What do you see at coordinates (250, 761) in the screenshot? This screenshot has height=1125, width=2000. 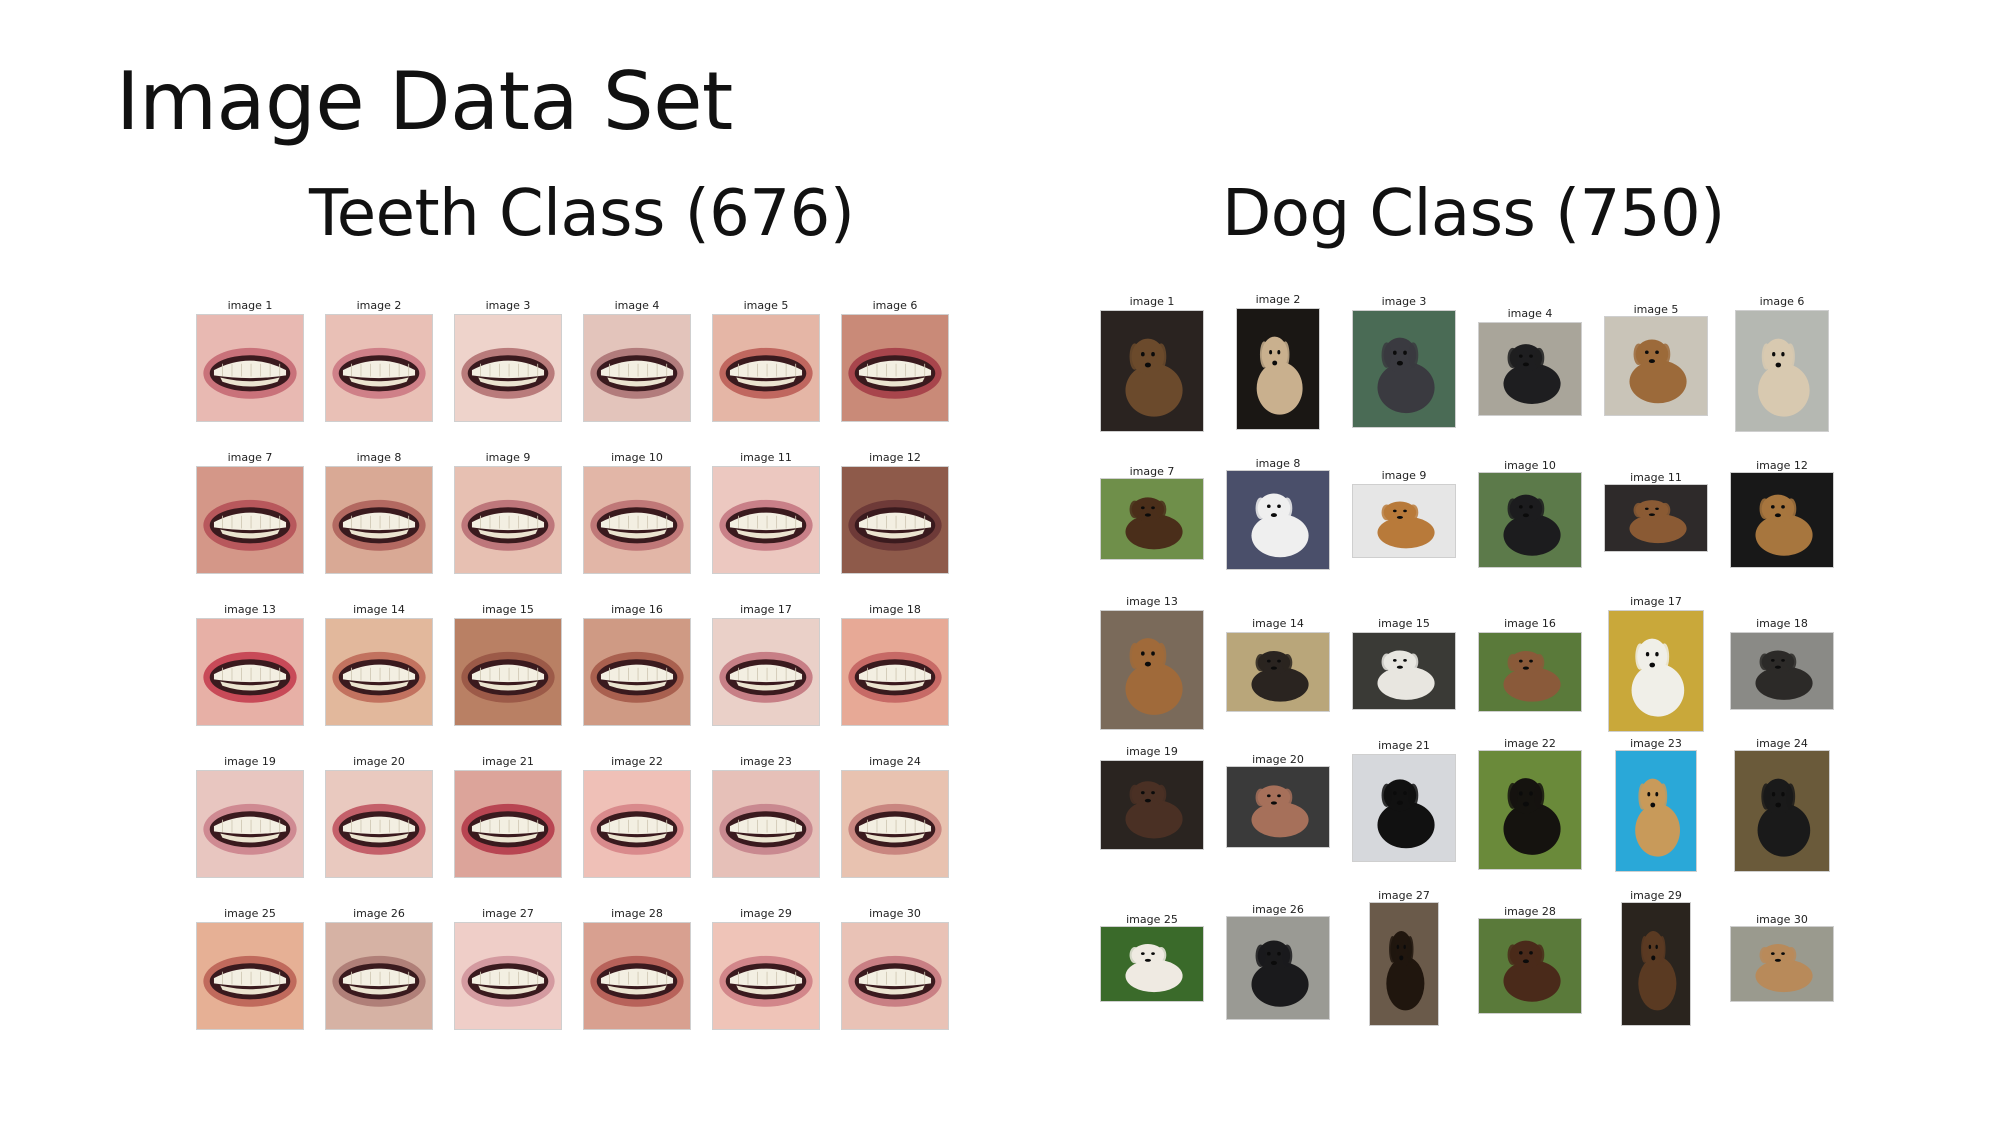 I see `teeth-image-label: image 19` at bounding box center [250, 761].